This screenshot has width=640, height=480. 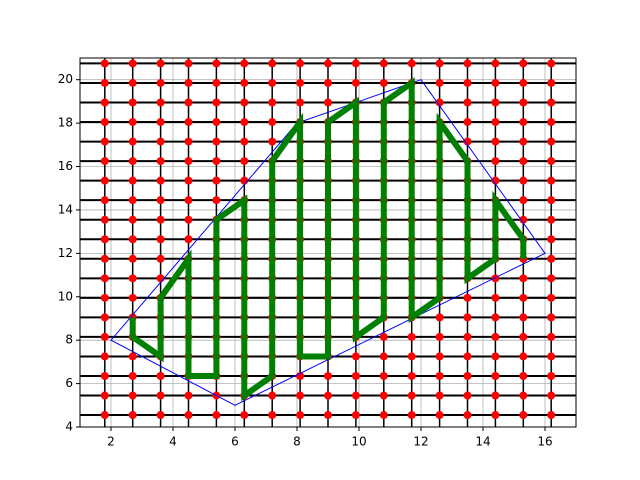 What do you see at coordinates (235, 442) in the screenshot?
I see `x-tick-label: 6` at bounding box center [235, 442].